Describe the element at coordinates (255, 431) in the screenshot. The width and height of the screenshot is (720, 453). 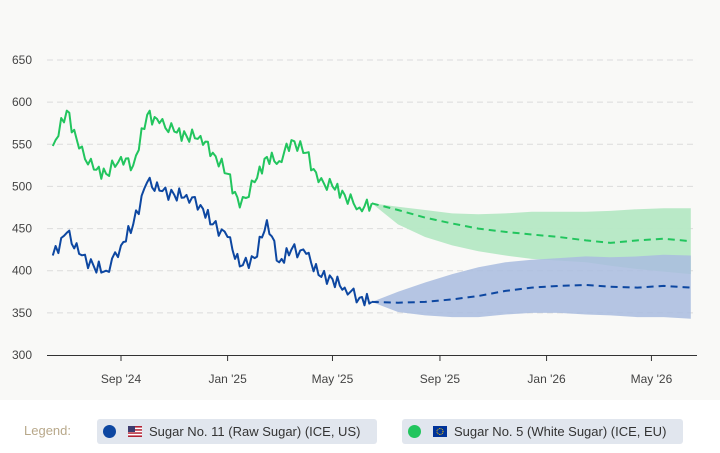
I see `legend-item-label: Sugar No. 11 (Raw Sugar) (ICE, US)` at that location.